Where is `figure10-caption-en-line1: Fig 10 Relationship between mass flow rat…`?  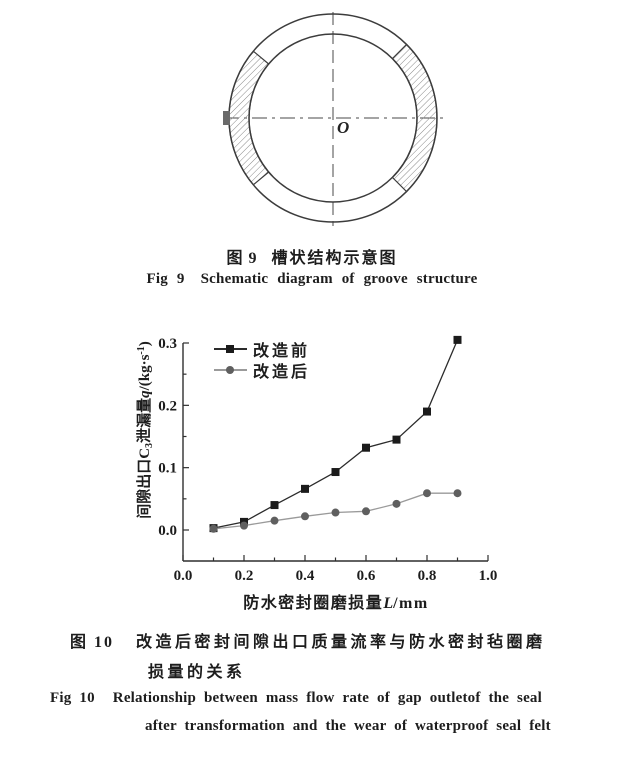
figure10-caption-en-line1: Fig 10 Relationship between mass flow rat… is located at coordinates (296, 698).